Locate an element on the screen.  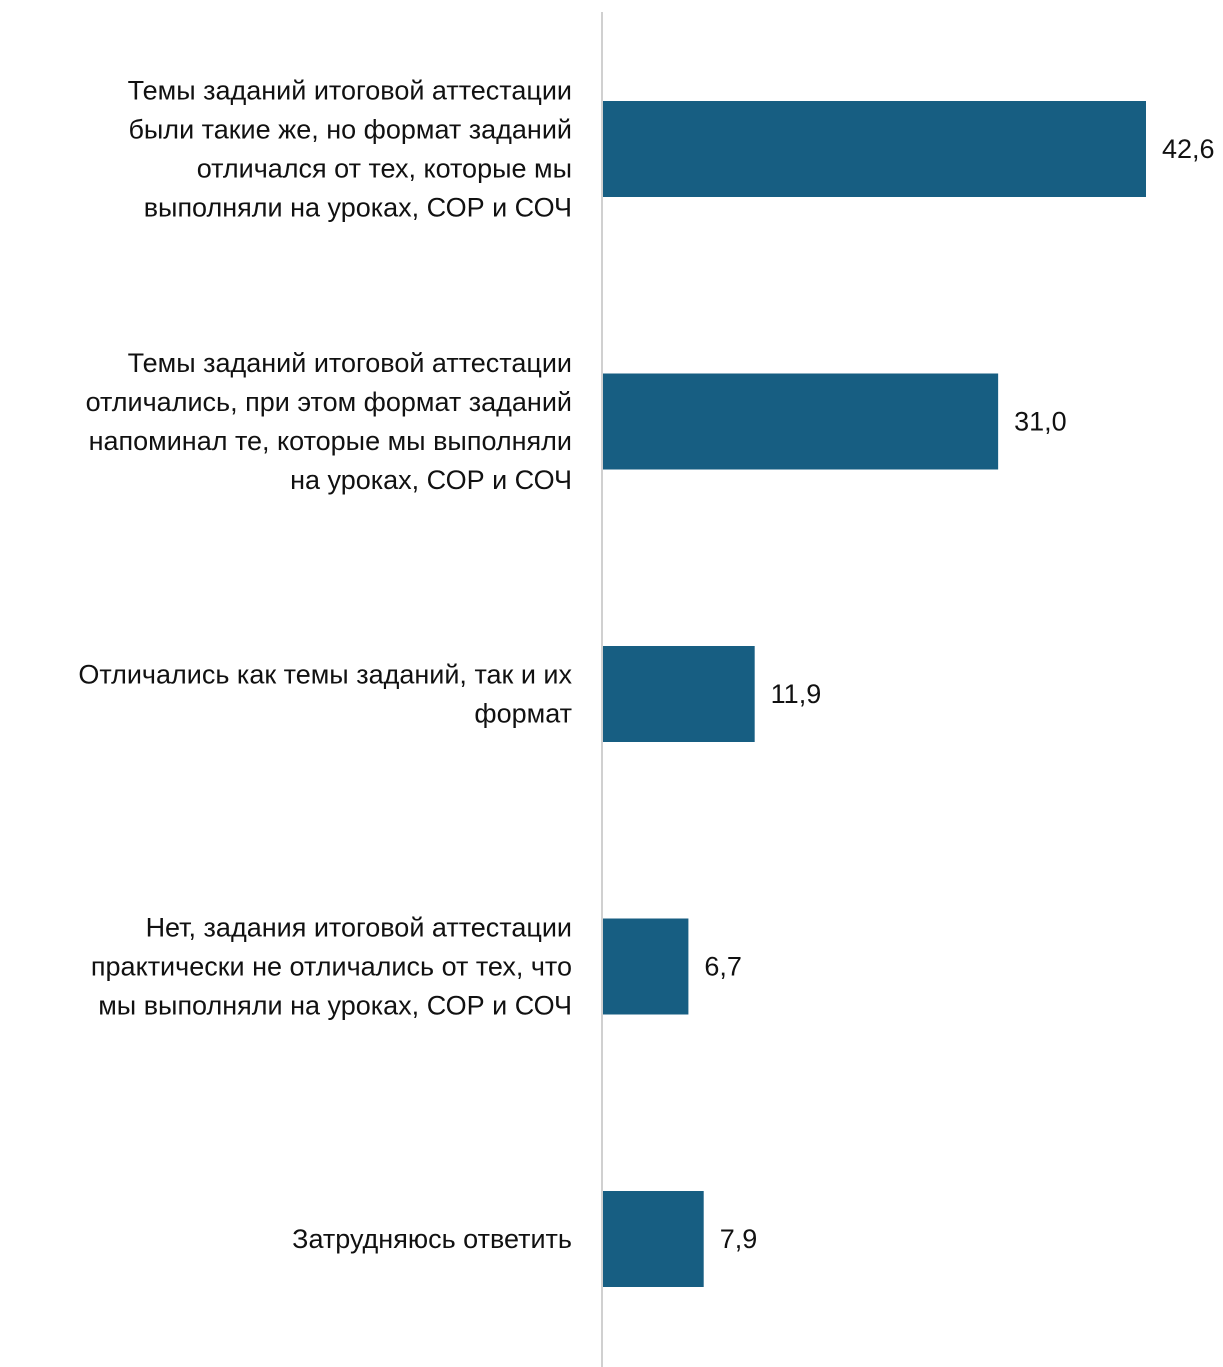
category-label-1-line-2: были такие же, но формат заданий is located at coordinates (350, 130).